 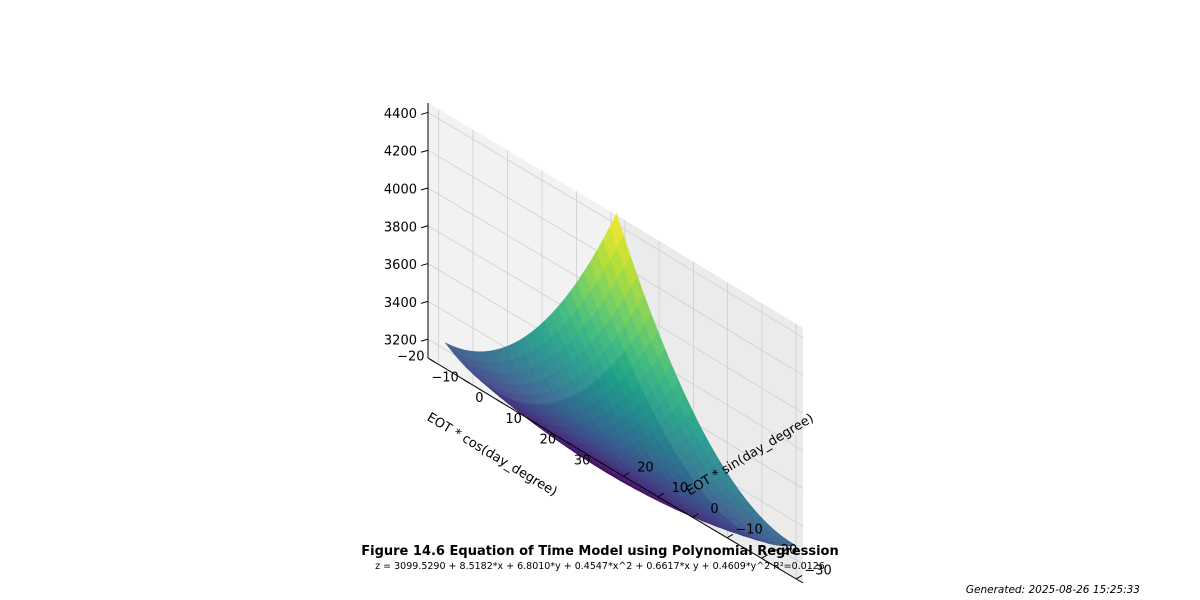 I want to click on y-tick-label: 30, so click(x=582, y=460).